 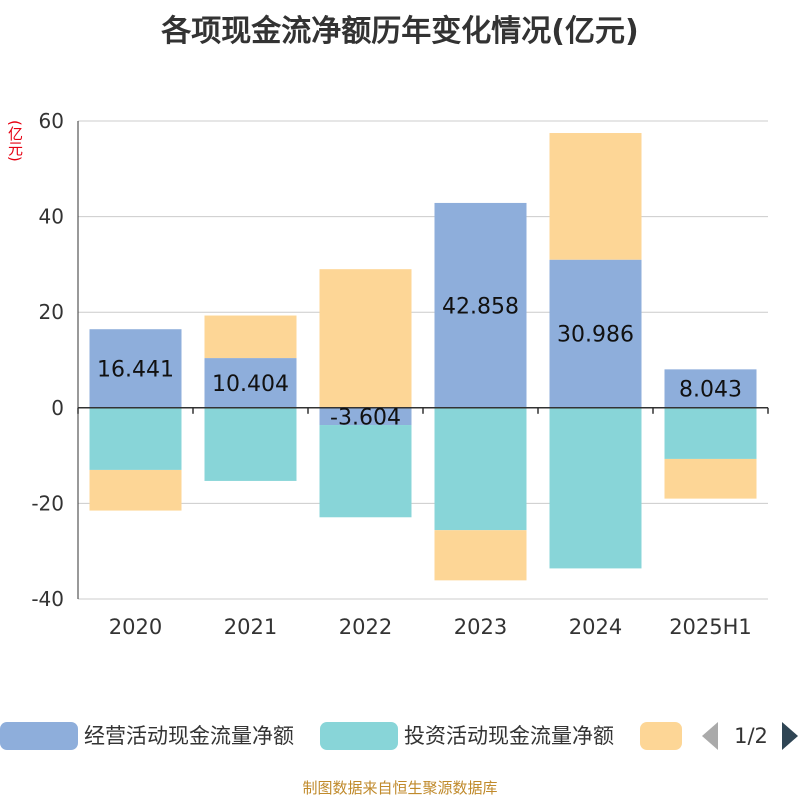 I want to click on bar-series1-2024, so click(x=595, y=333).